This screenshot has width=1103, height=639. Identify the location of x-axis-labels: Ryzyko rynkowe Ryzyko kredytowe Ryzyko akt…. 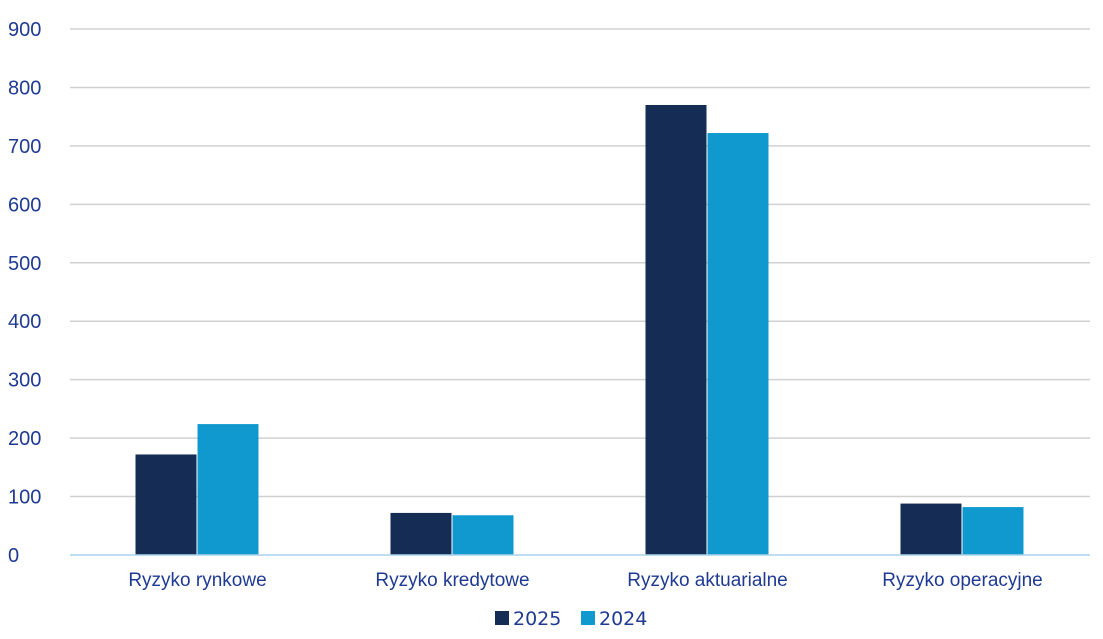
(585, 580).